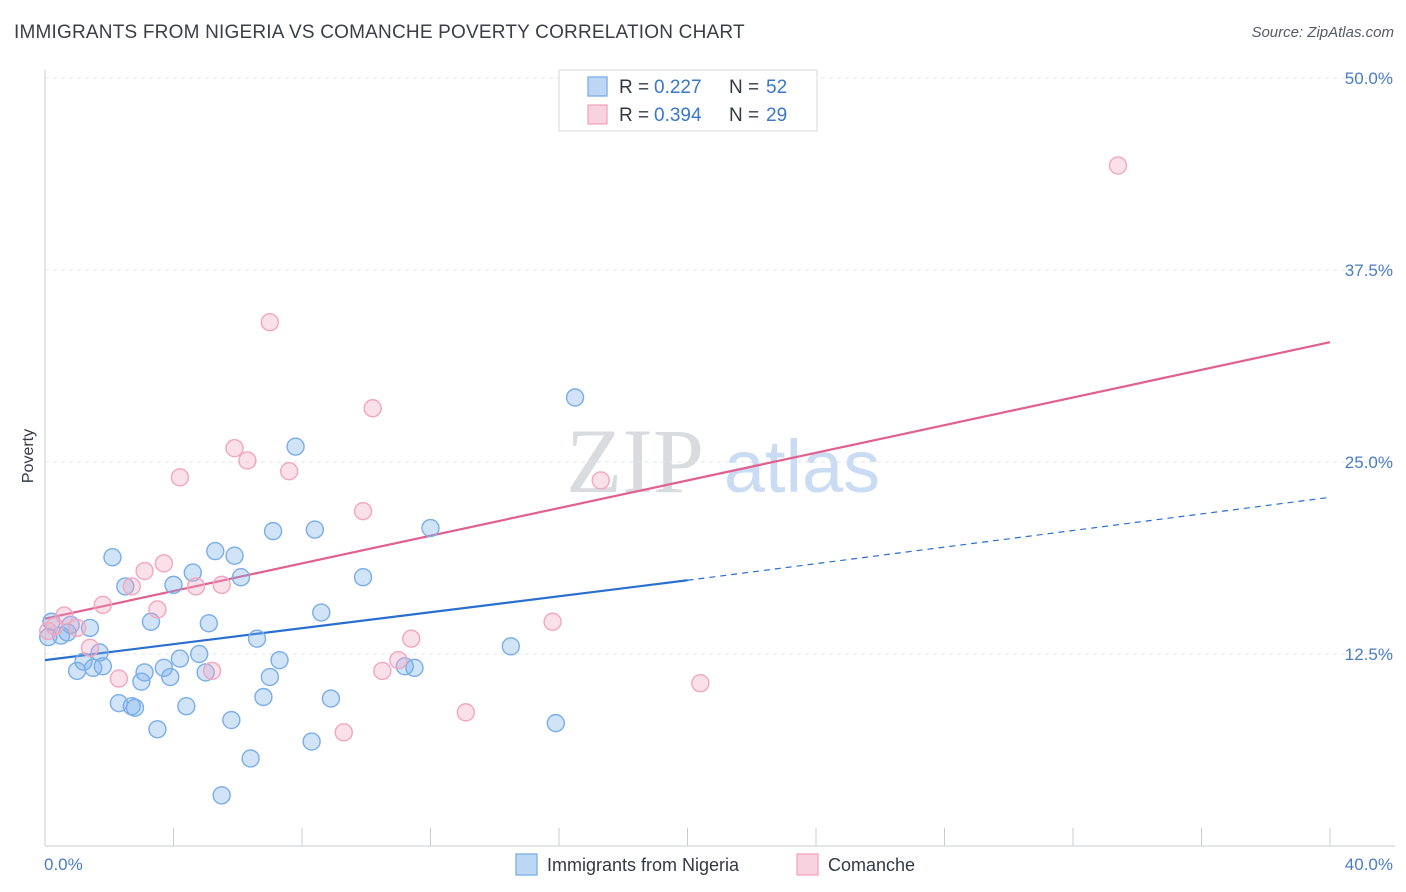  Describe the element at coordinates (715, 864) in the screenshot. I see `bottom-legend: Immigrants from Nigeria Comanche` at that location.